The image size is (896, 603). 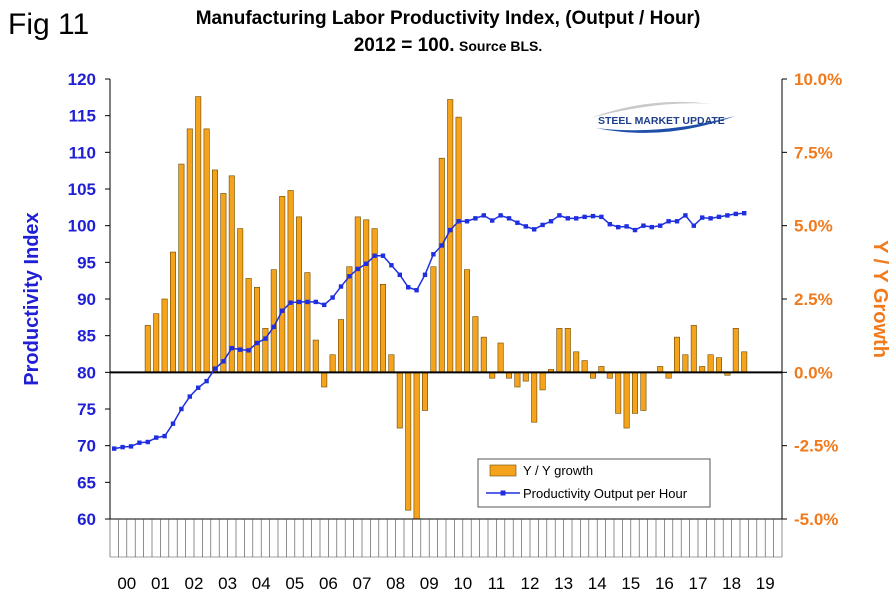 What do you see at coordinates (664, 583) in the screenshot?
I see `year-label: 16` at bounding box center [664, 583].